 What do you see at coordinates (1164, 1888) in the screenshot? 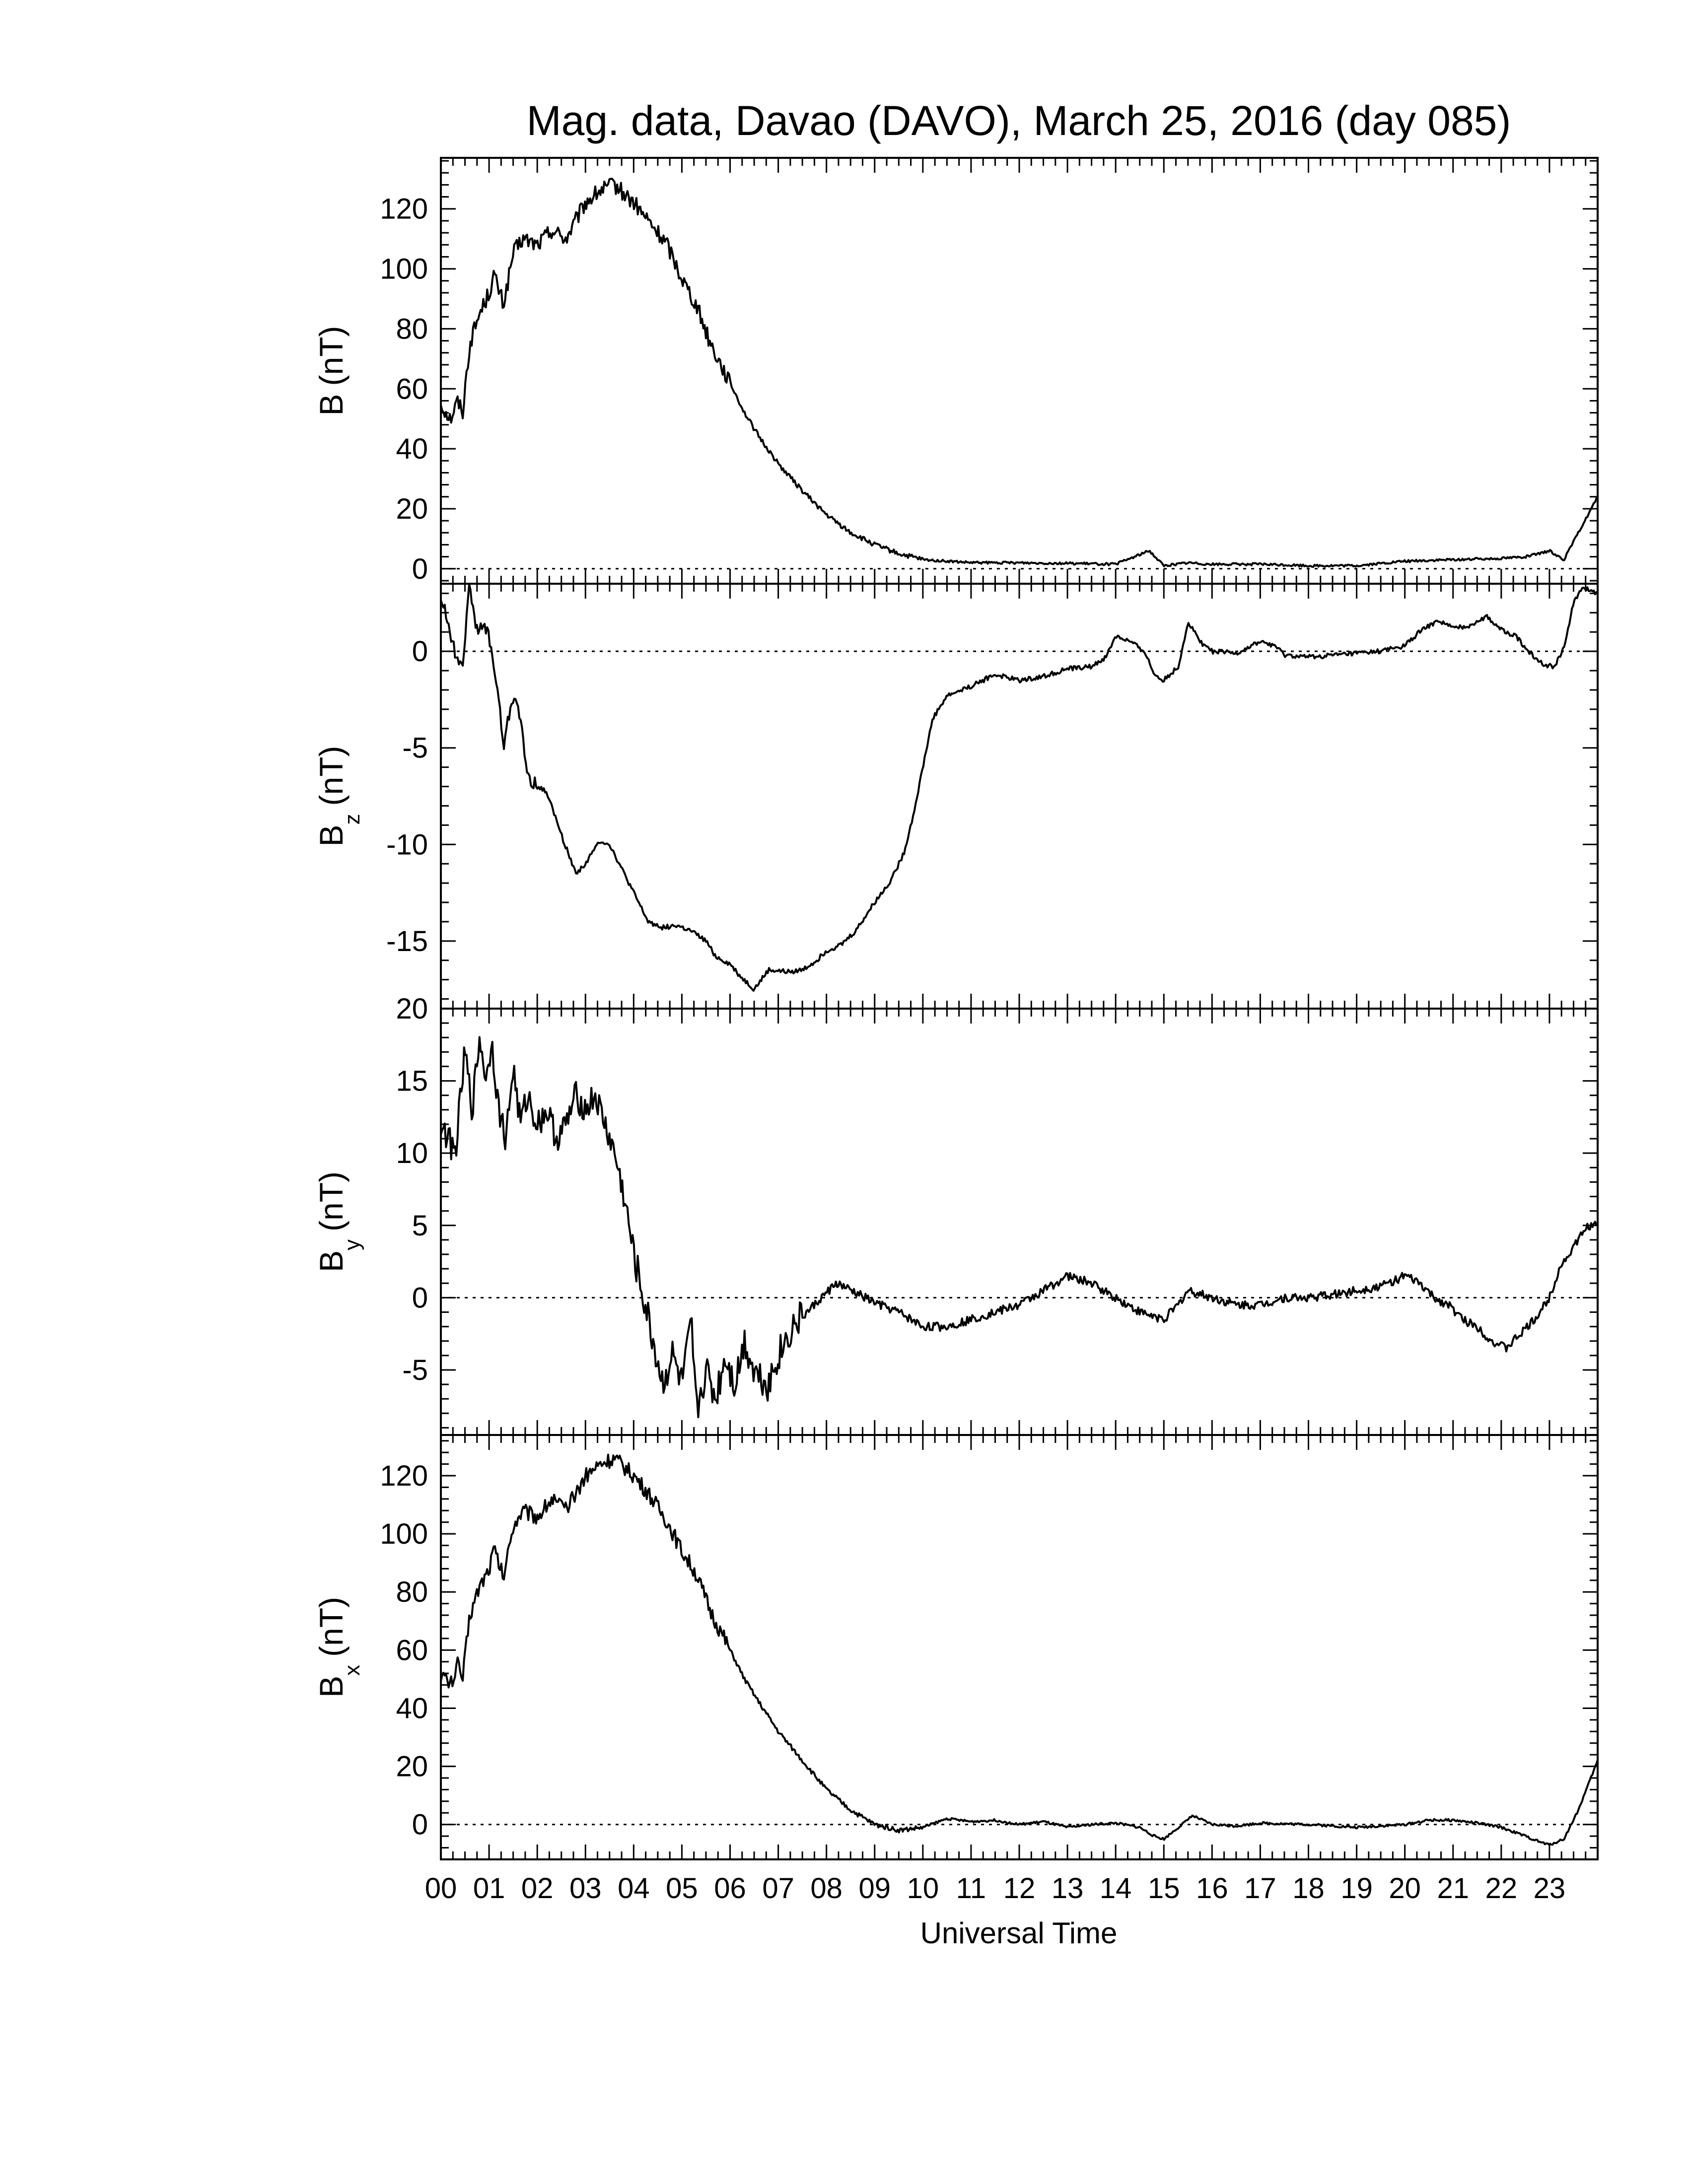
I see `x-tick-label: 15` at bounding box center [1164, 1888].